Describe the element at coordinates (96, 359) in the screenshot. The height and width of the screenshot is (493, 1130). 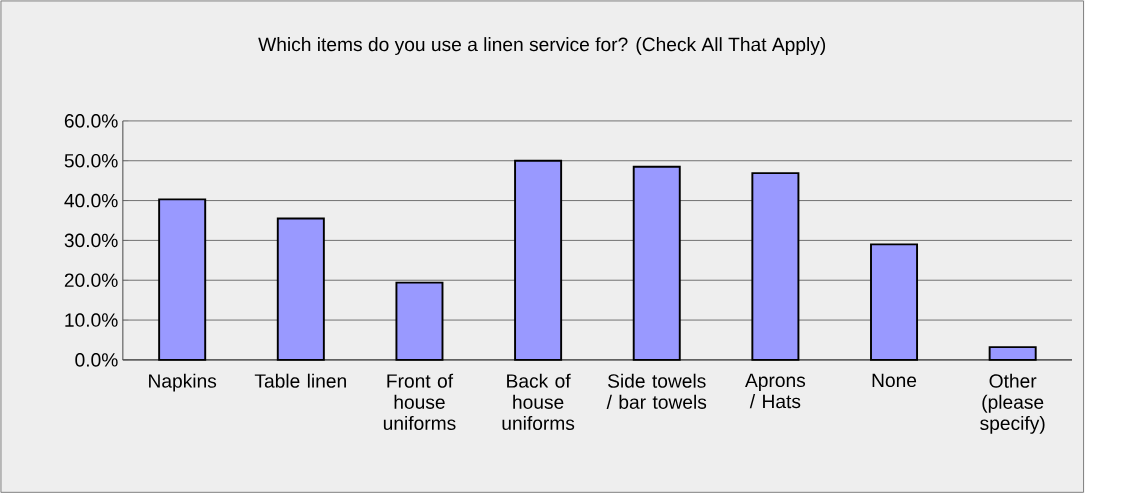
I see `y-tick-label: 0.0%` at that location.